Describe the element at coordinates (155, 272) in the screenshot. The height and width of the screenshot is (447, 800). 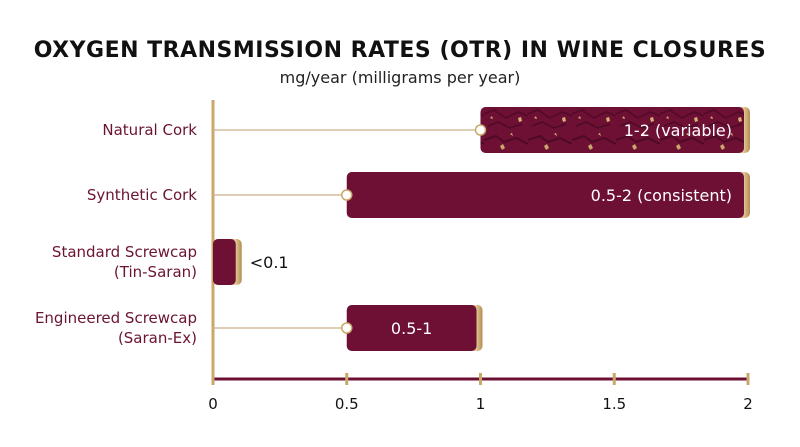
I see `category-label: (Tin-Saran)` at that location.